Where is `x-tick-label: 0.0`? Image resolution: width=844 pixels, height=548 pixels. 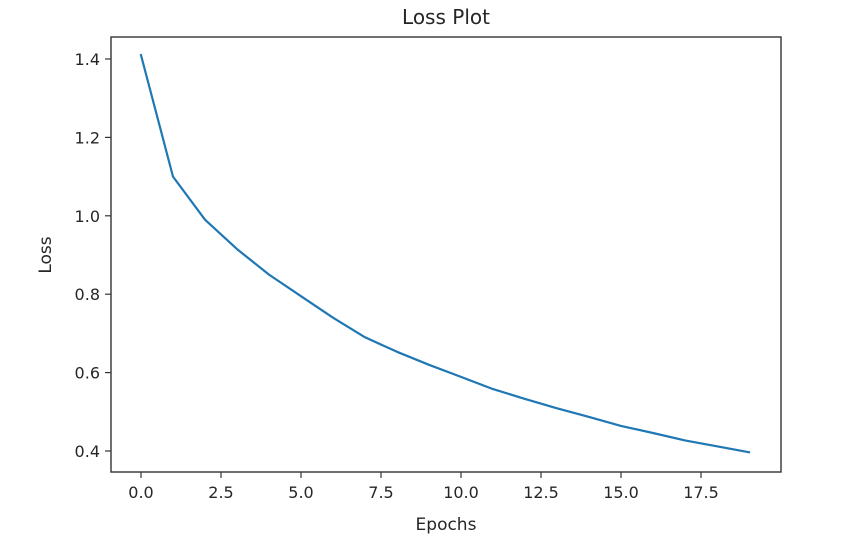
x-tick-label: 0.0 is located at coordinates (140, 492).